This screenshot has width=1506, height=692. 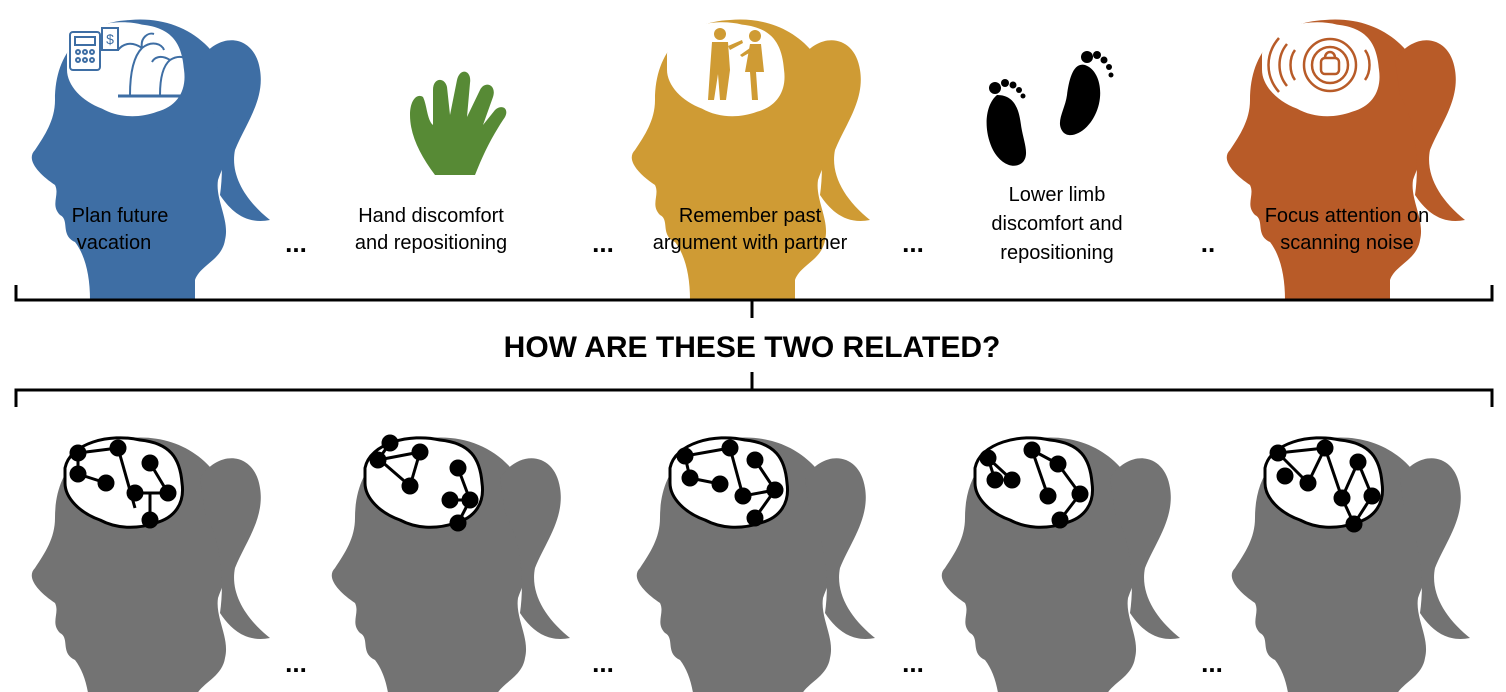 I want to click on top-bracket, so click(x=754, y=301).